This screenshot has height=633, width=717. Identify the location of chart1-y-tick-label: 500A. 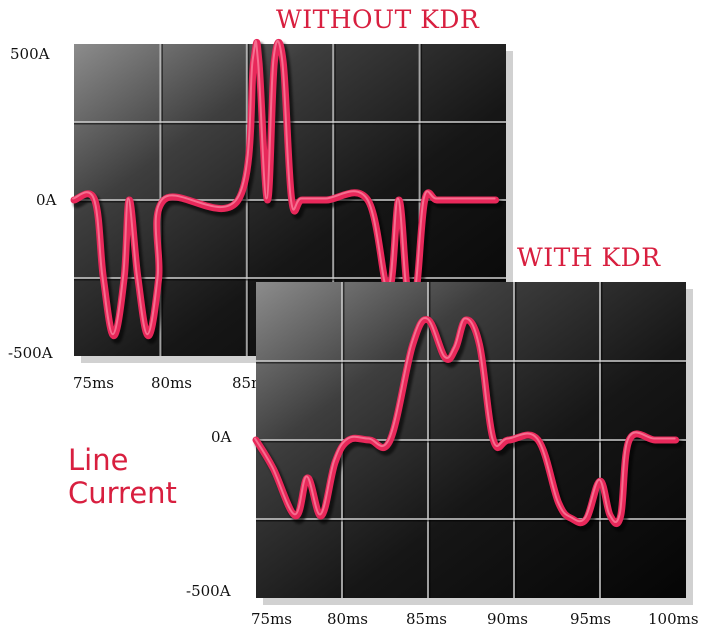
(30, 54).